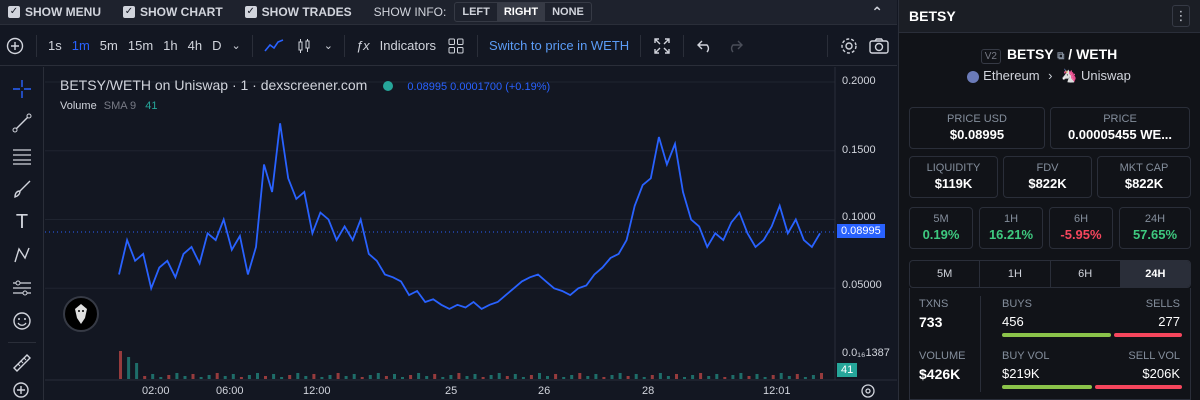 This screenshot has width=1200, height=400. I want to click on fib-levels-icon, so click(22, 156).